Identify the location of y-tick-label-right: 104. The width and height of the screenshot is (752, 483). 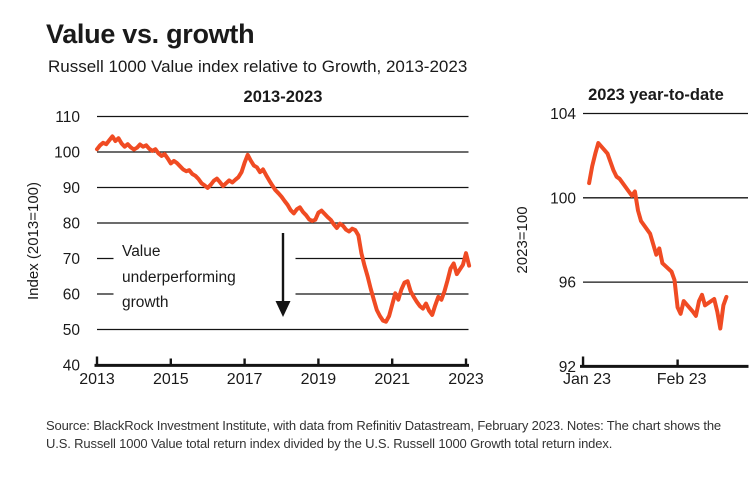
(563, 114).